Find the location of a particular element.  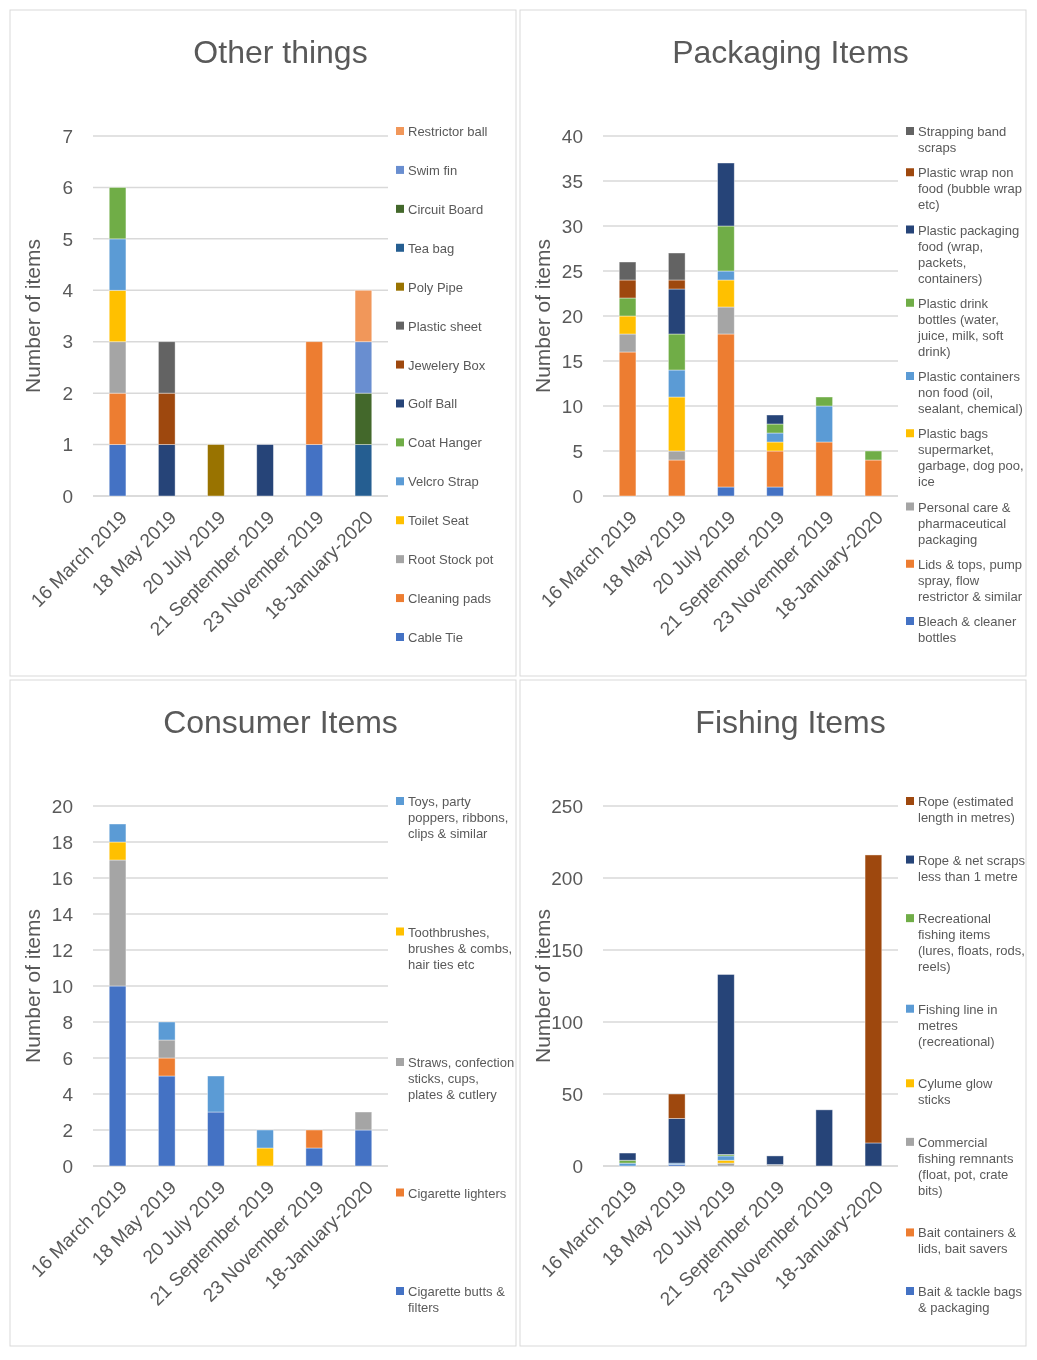

y-tick-label: 100 is located at coordinates (567, 1022).